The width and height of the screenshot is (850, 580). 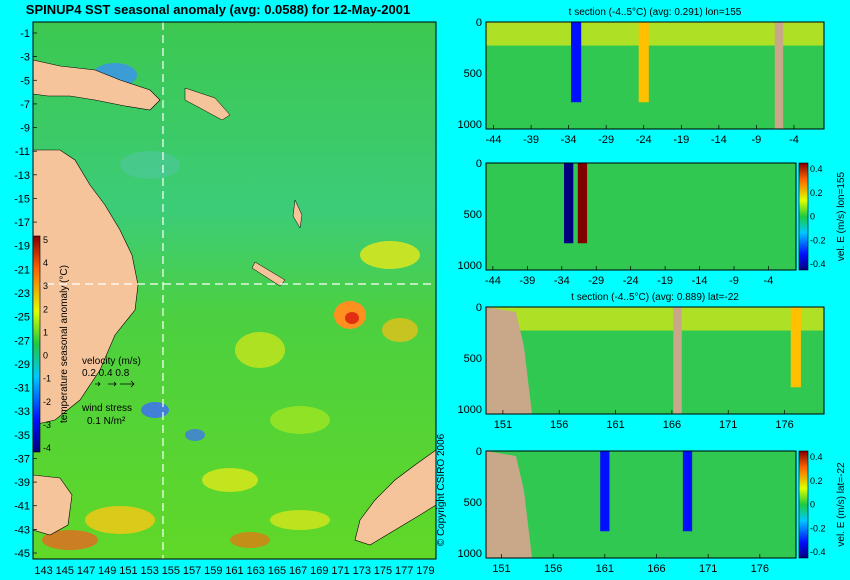 I want to click on section-frame, so click(x=641, y=216).